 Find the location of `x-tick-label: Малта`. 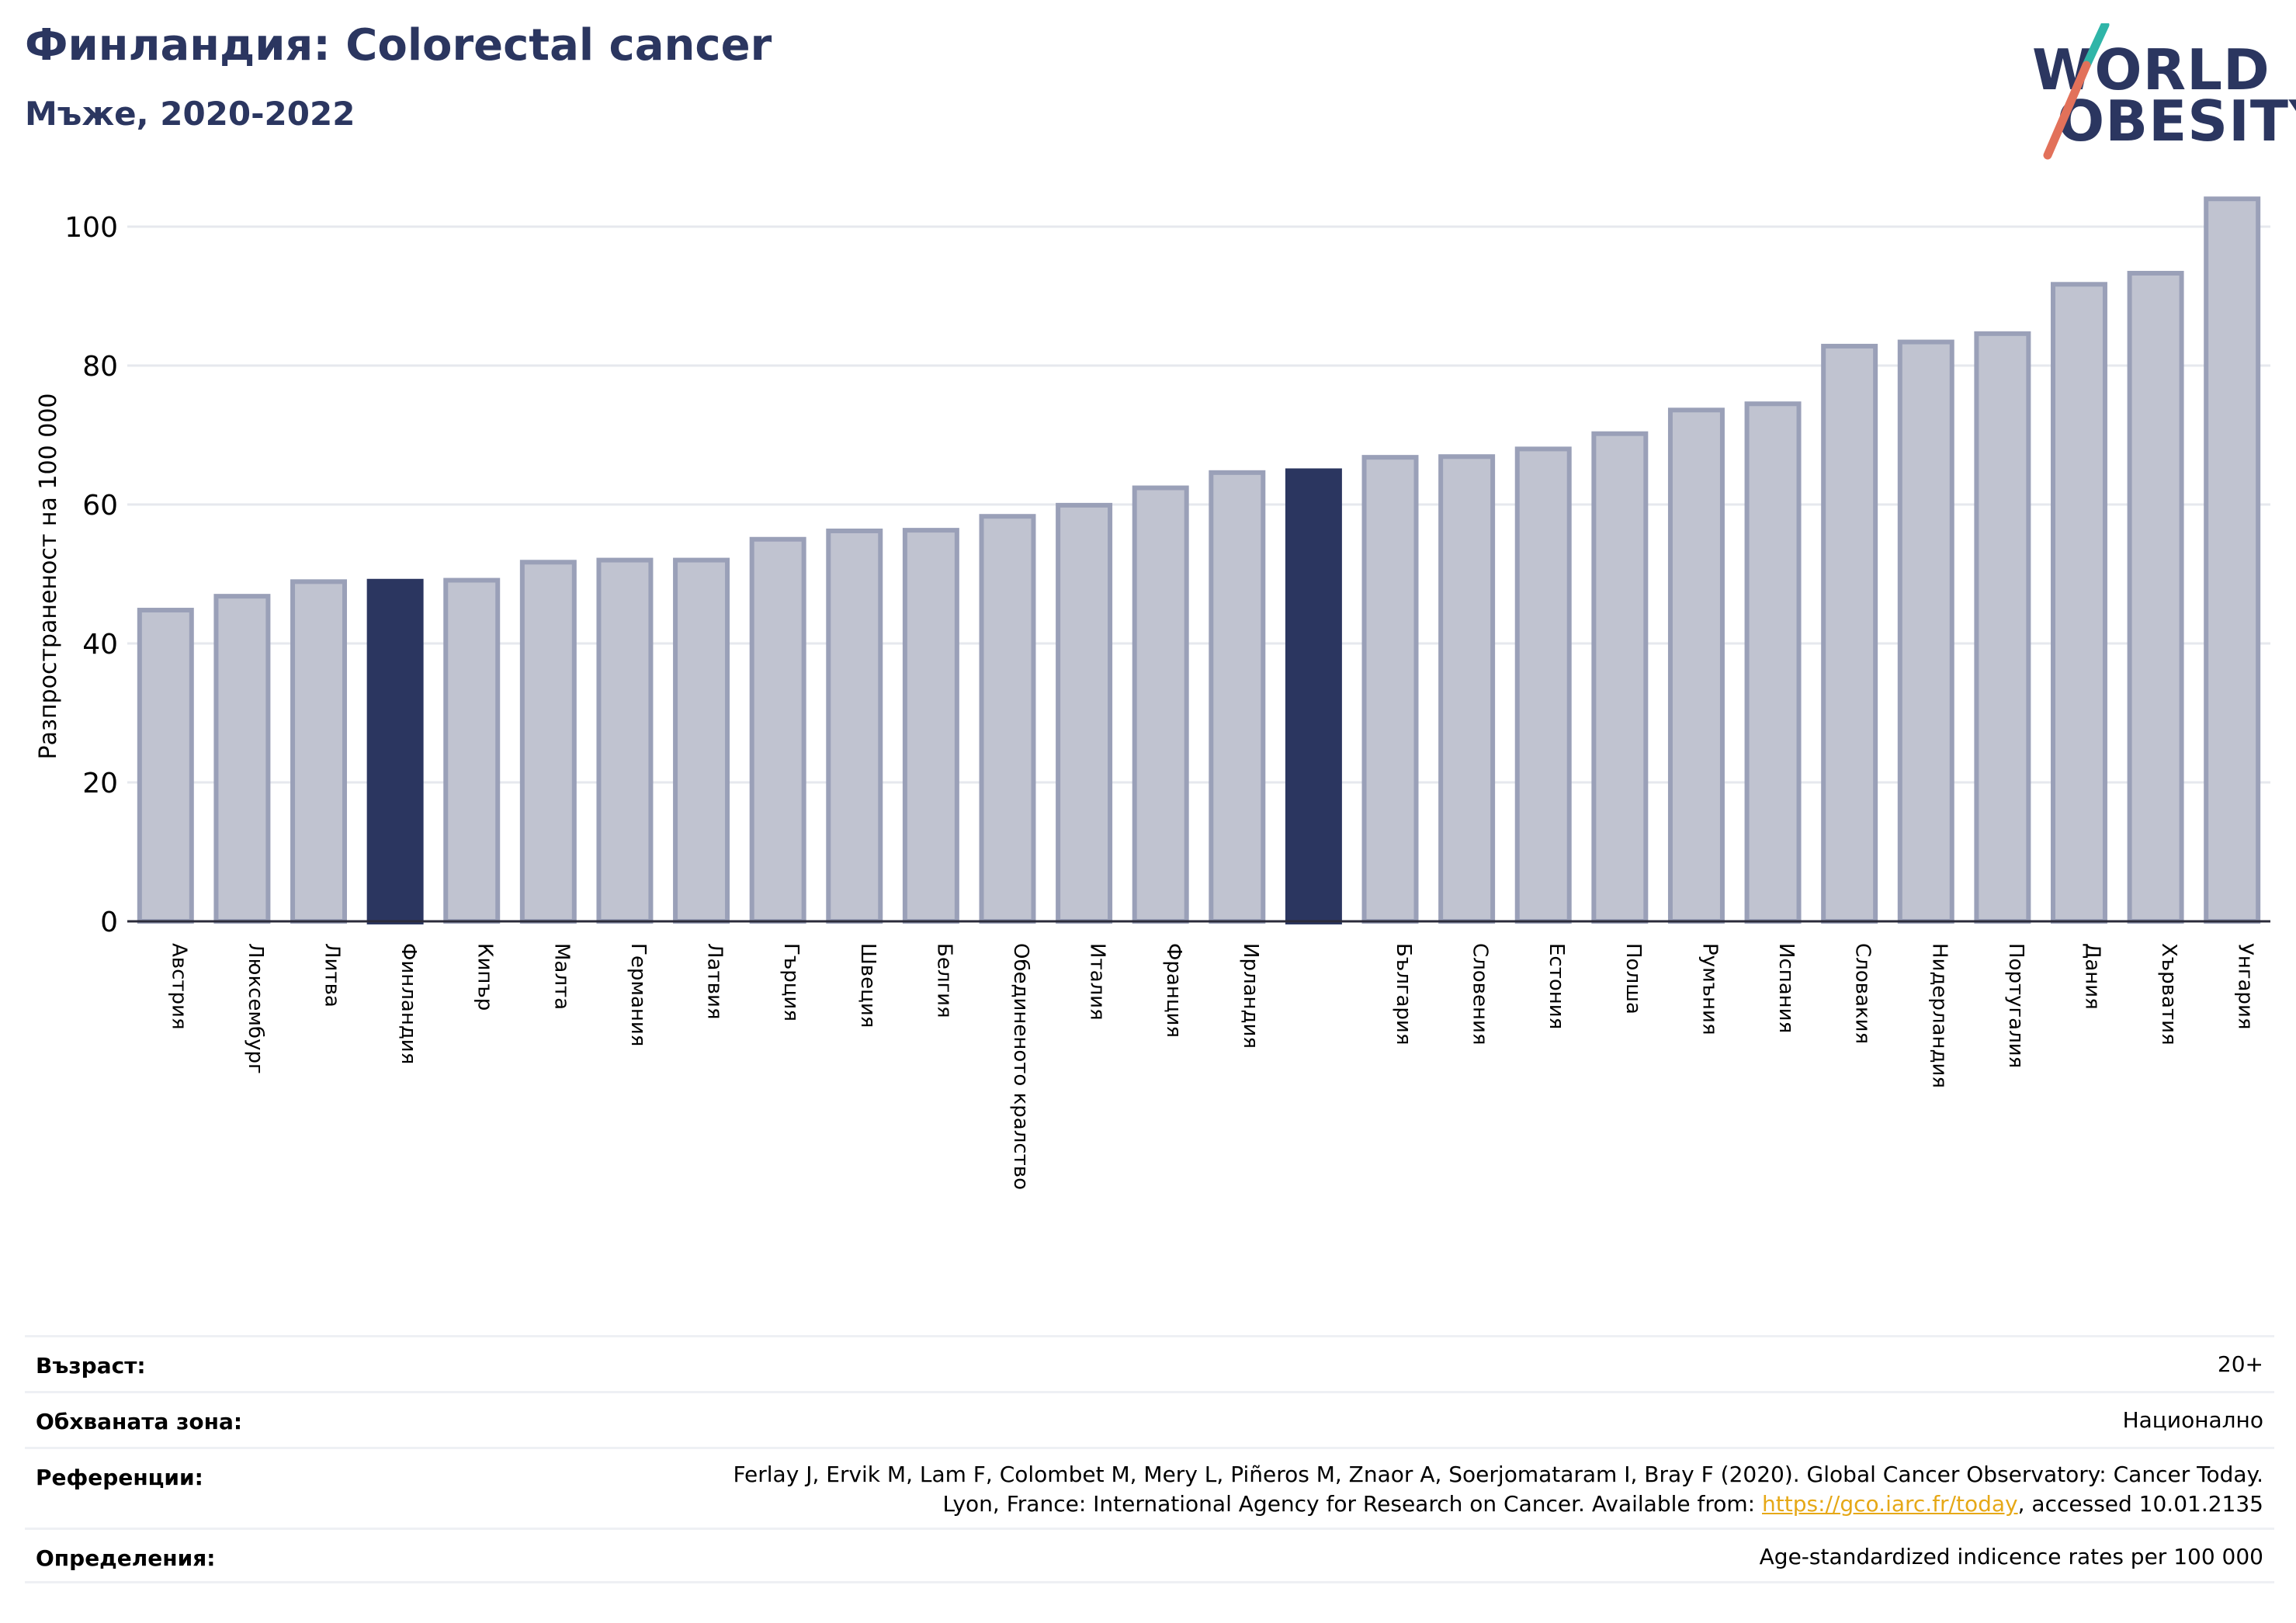

x-tick-label: Малта is located at coordinates (561, 976).